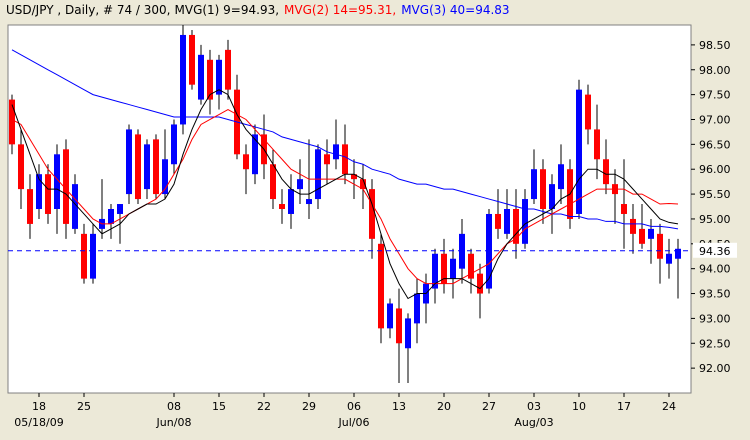 The width and height of the screenshot is (750, 440). What do you see at coordinates (715, 368) in the screenshot?
I see `y-tick-label: 92.00` at bounding box center [715, 368].